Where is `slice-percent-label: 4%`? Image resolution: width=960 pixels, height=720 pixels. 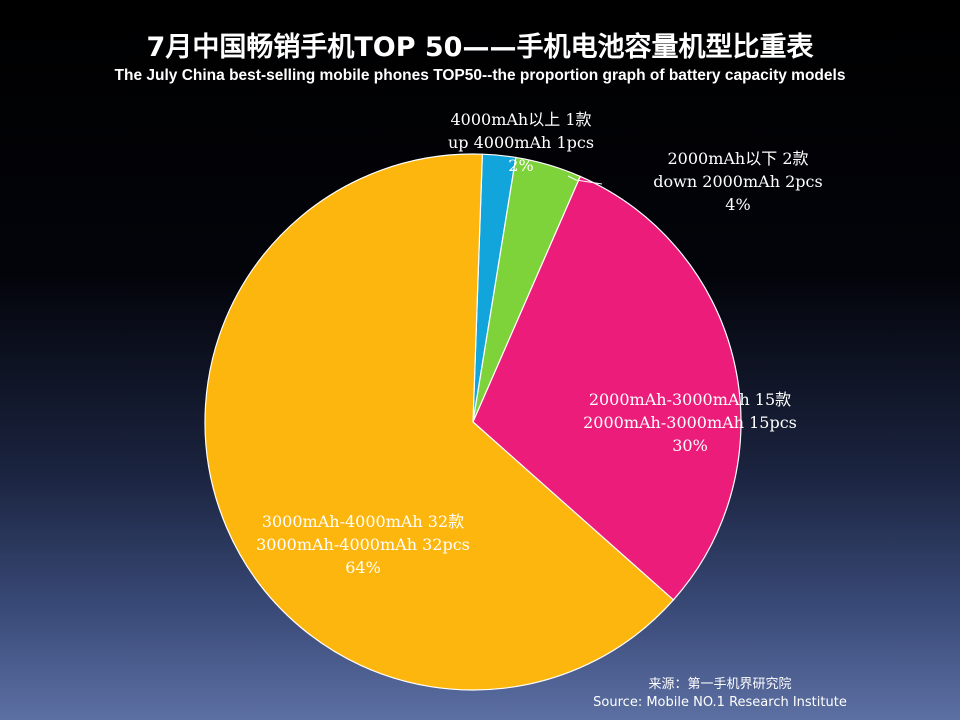
slice-percent-label: 4% is located at coordinates (737, 204).